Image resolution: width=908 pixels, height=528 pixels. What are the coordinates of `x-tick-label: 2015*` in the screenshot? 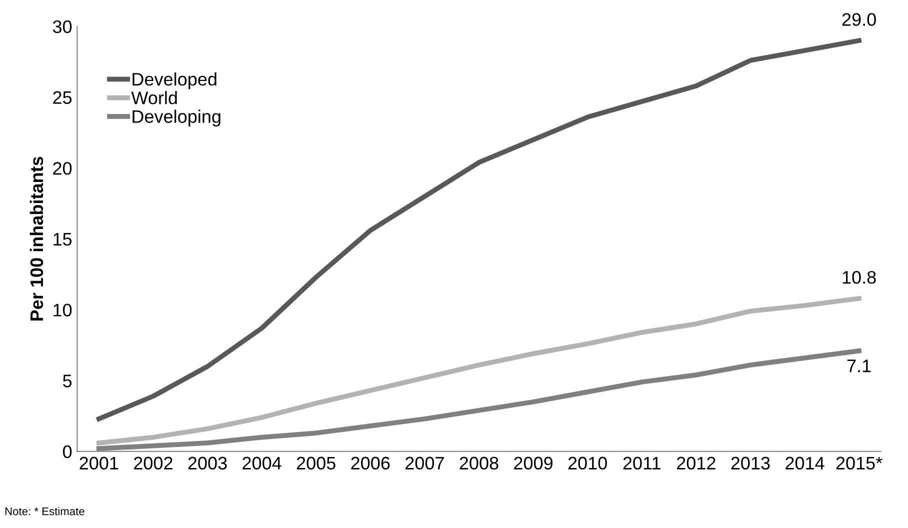 It's located at (859, 463).